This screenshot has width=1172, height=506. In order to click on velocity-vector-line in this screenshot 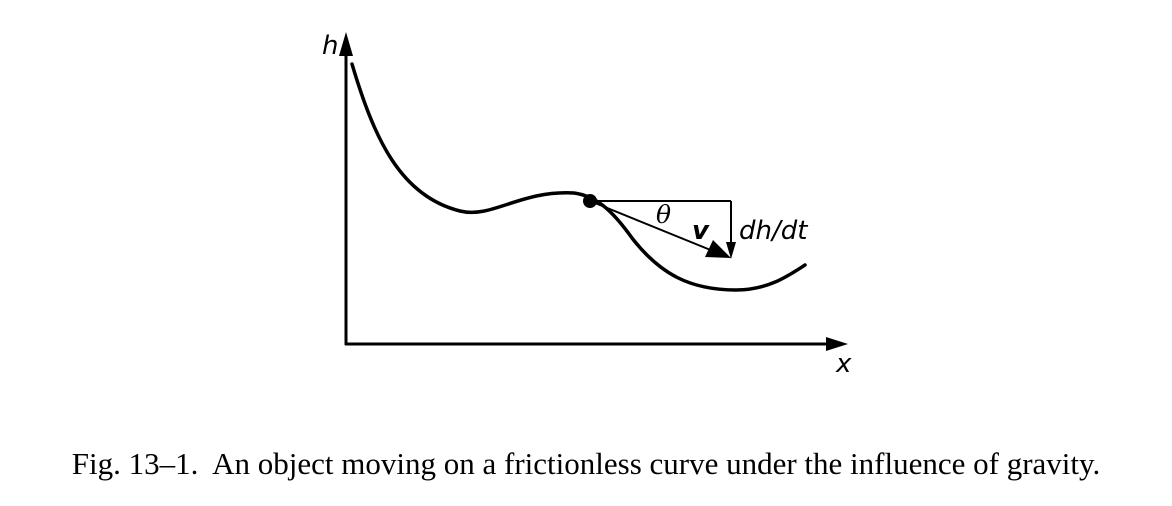, I will do `click(651, 226)`.